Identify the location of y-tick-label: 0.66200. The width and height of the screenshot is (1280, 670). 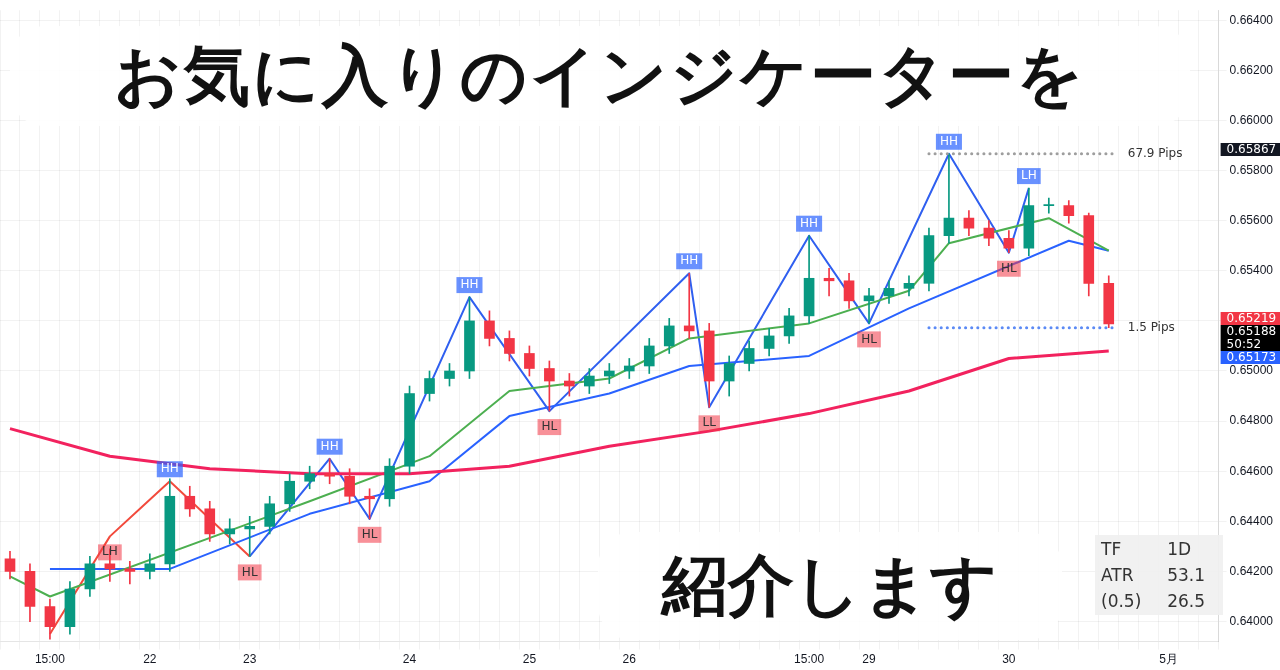
(1251, 69).